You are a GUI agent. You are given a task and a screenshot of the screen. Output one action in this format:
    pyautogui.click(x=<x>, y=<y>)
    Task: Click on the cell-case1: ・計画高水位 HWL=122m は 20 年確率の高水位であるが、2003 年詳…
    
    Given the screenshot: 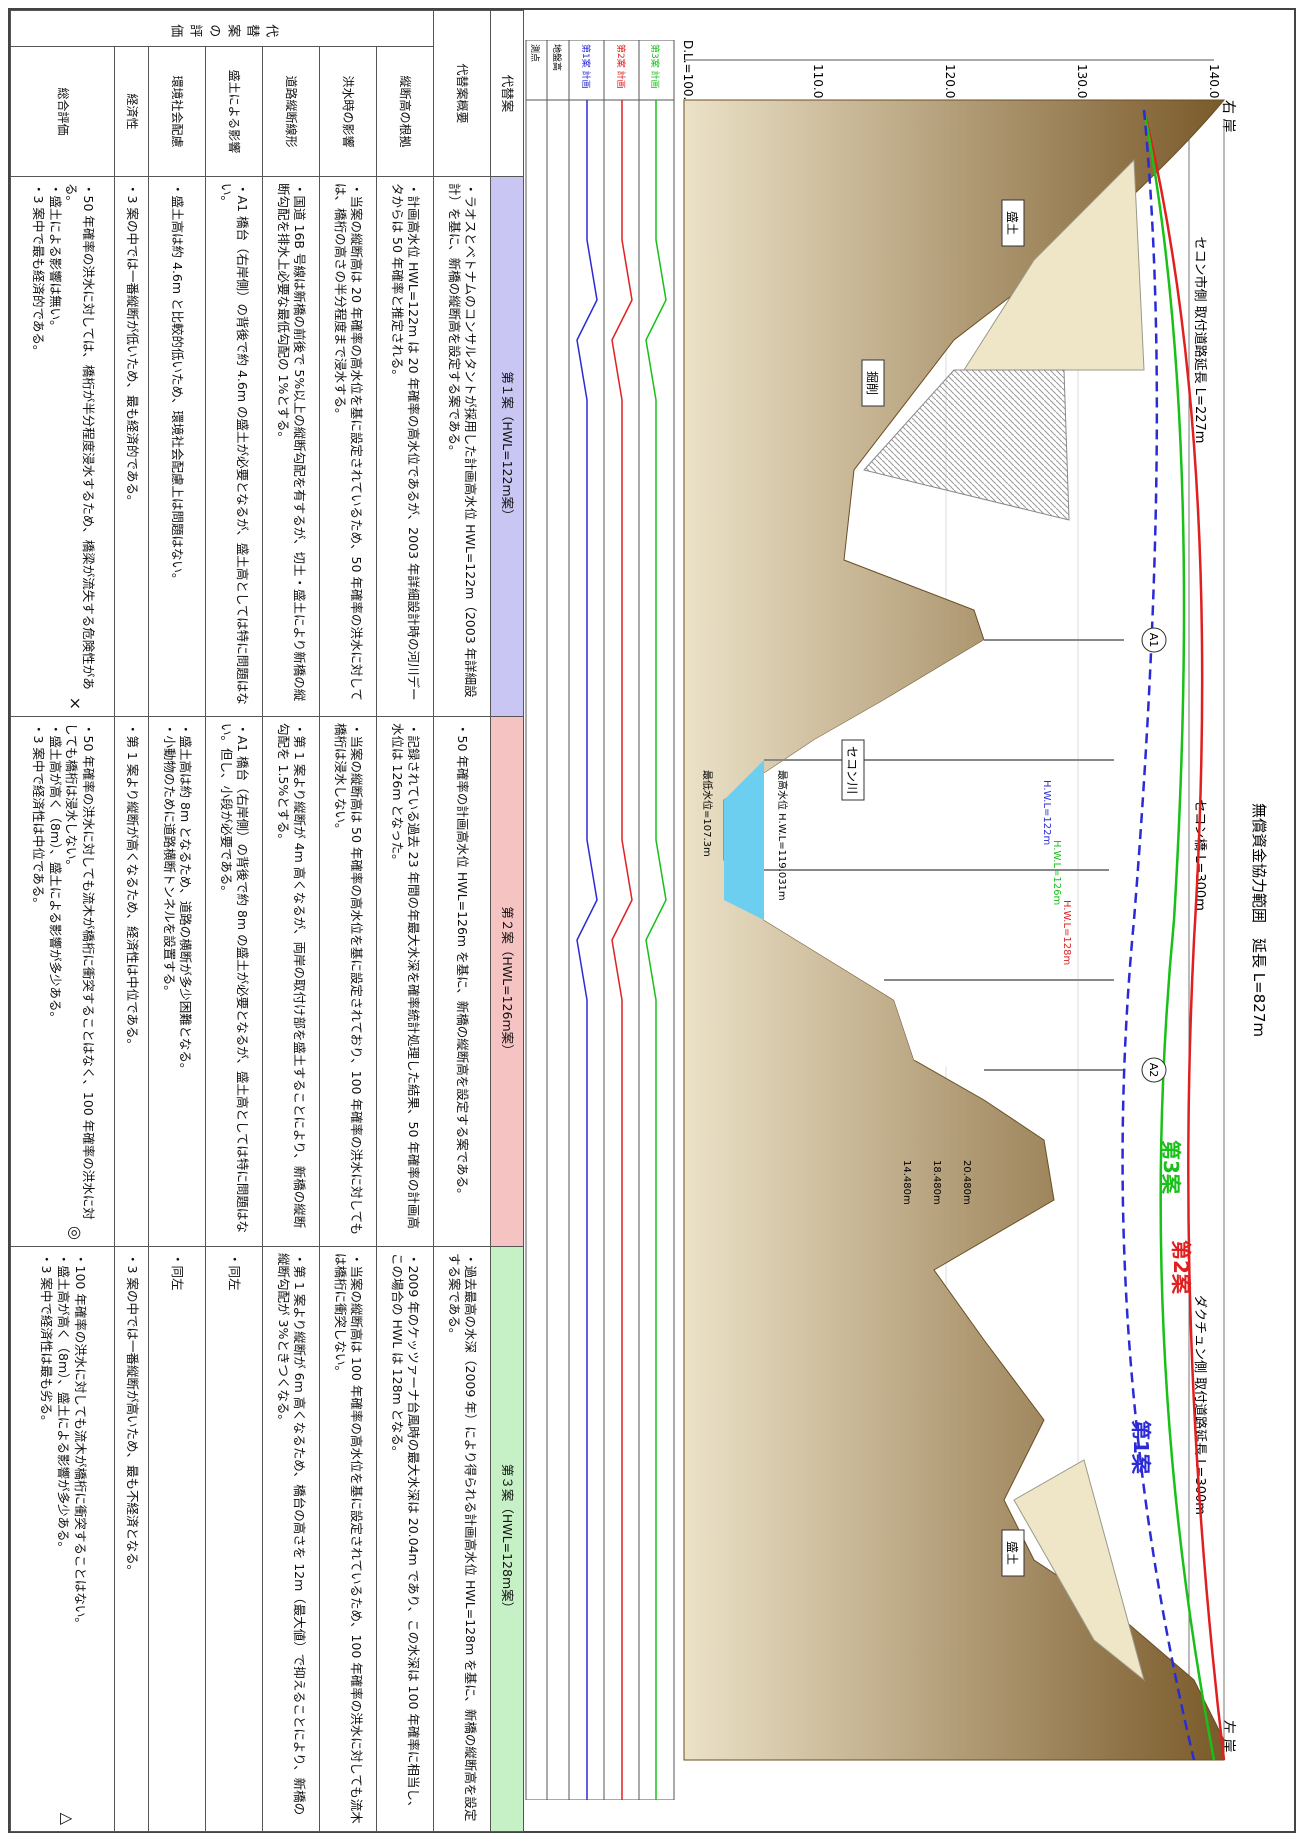 What is the action you would take?
    pyautogui.click(x=405, y=446)
    